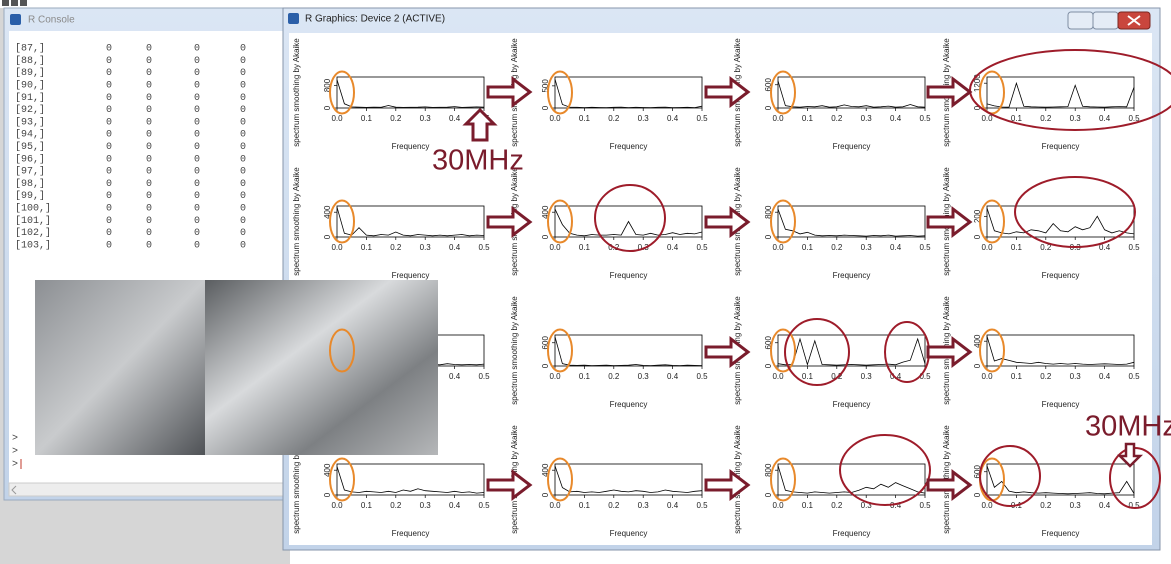 The height and width of the screenshot is (564, 1171). I want to click on scrollbar, so click(147, 489).